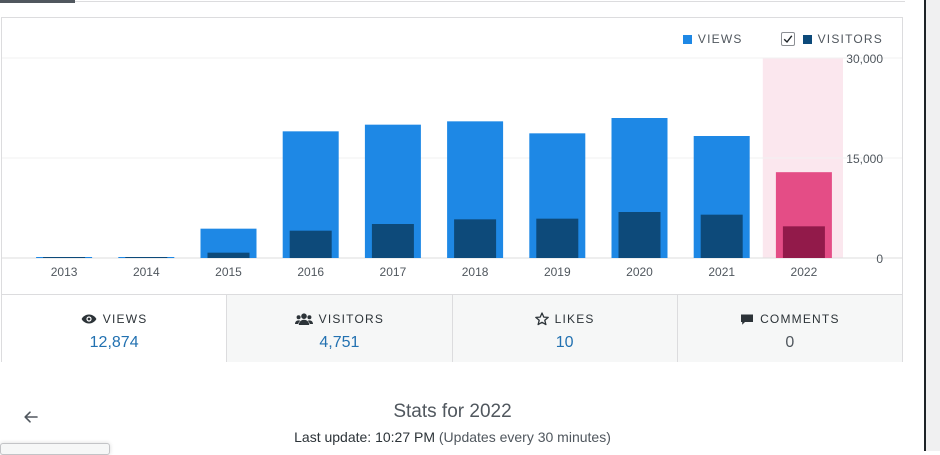 This screenshot has width=940, height=455. I want to click on checkmark-icon, so click(787, 39).